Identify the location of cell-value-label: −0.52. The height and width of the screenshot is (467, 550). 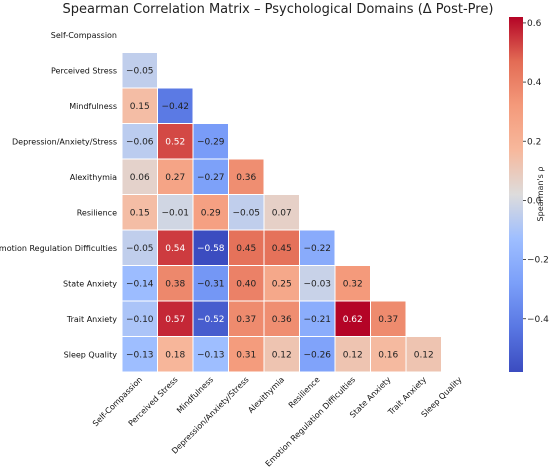
(211, 320).